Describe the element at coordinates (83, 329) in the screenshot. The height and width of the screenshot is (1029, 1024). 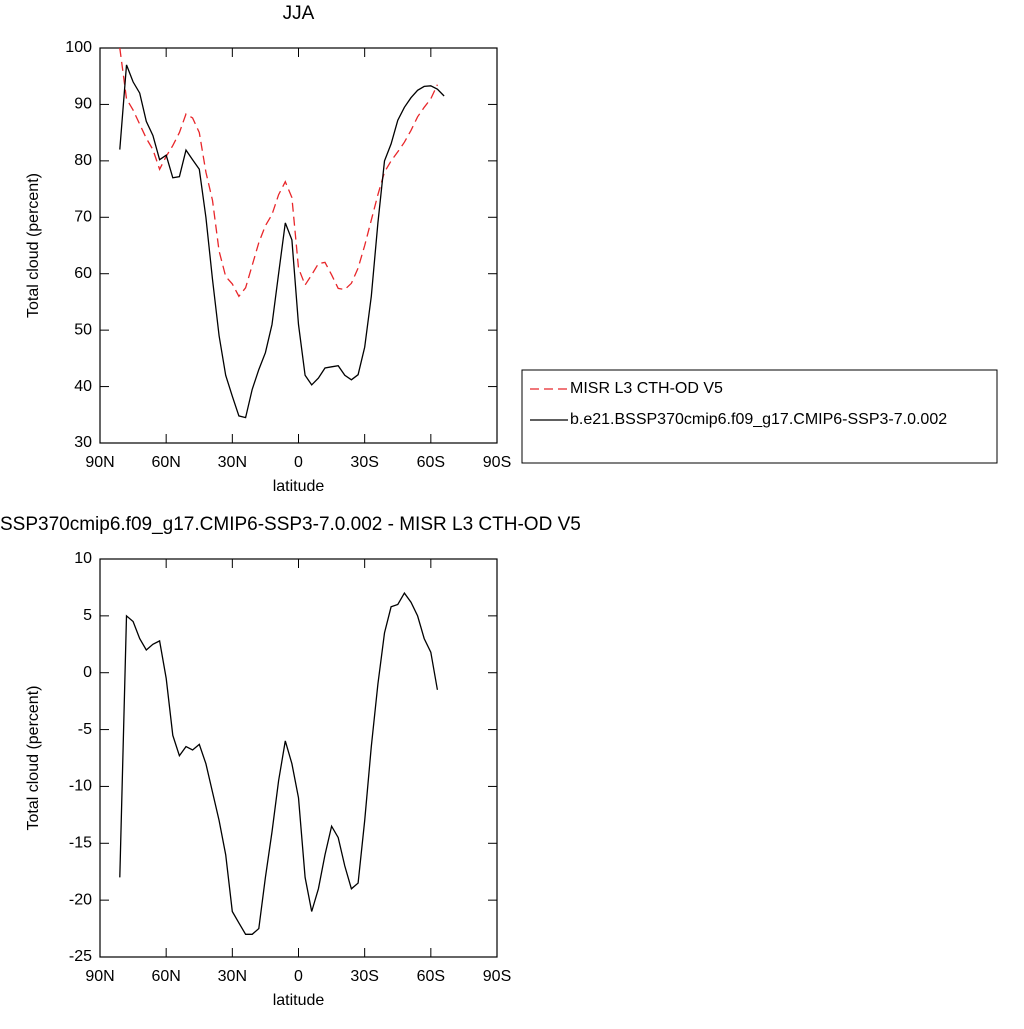
I see `y-tick-label: 50` at that location.